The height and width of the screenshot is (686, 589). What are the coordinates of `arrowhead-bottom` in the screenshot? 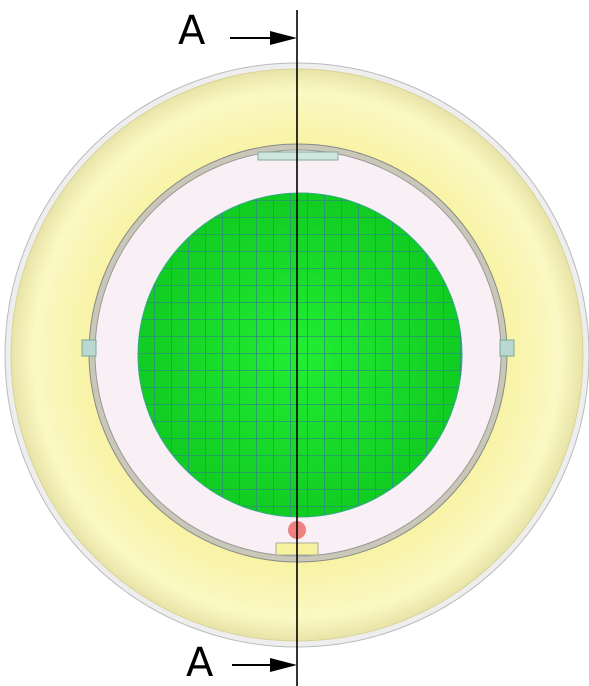 It's located at (283, 665).